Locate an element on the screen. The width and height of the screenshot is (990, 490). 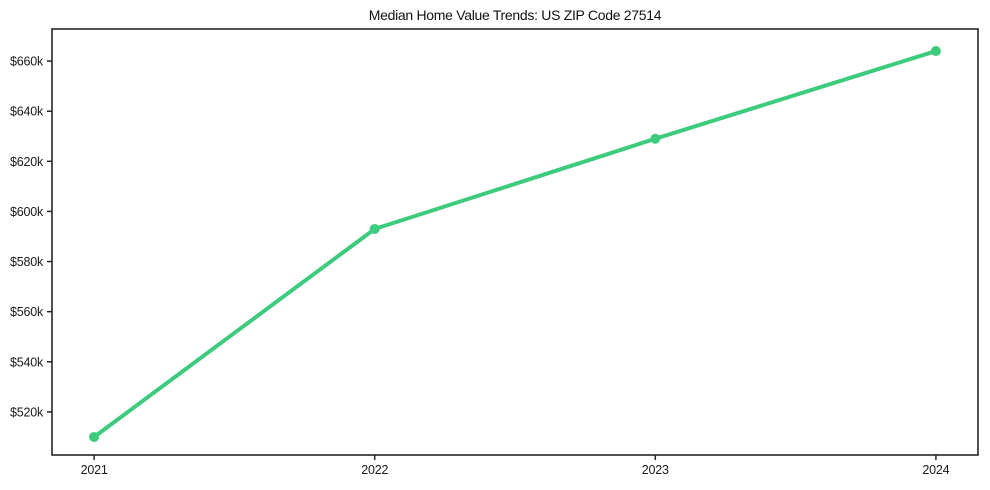
y-tick-label: $640k is located at coordinates (27, 112).